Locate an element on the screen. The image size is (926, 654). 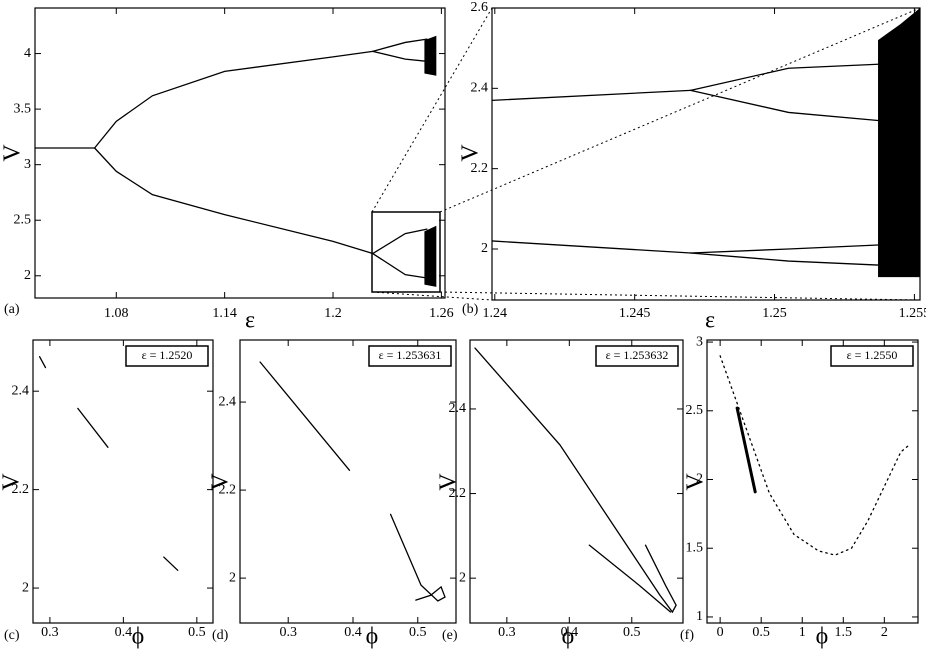
y-tick-label: 3.5 is located at coordinates (23, 108).